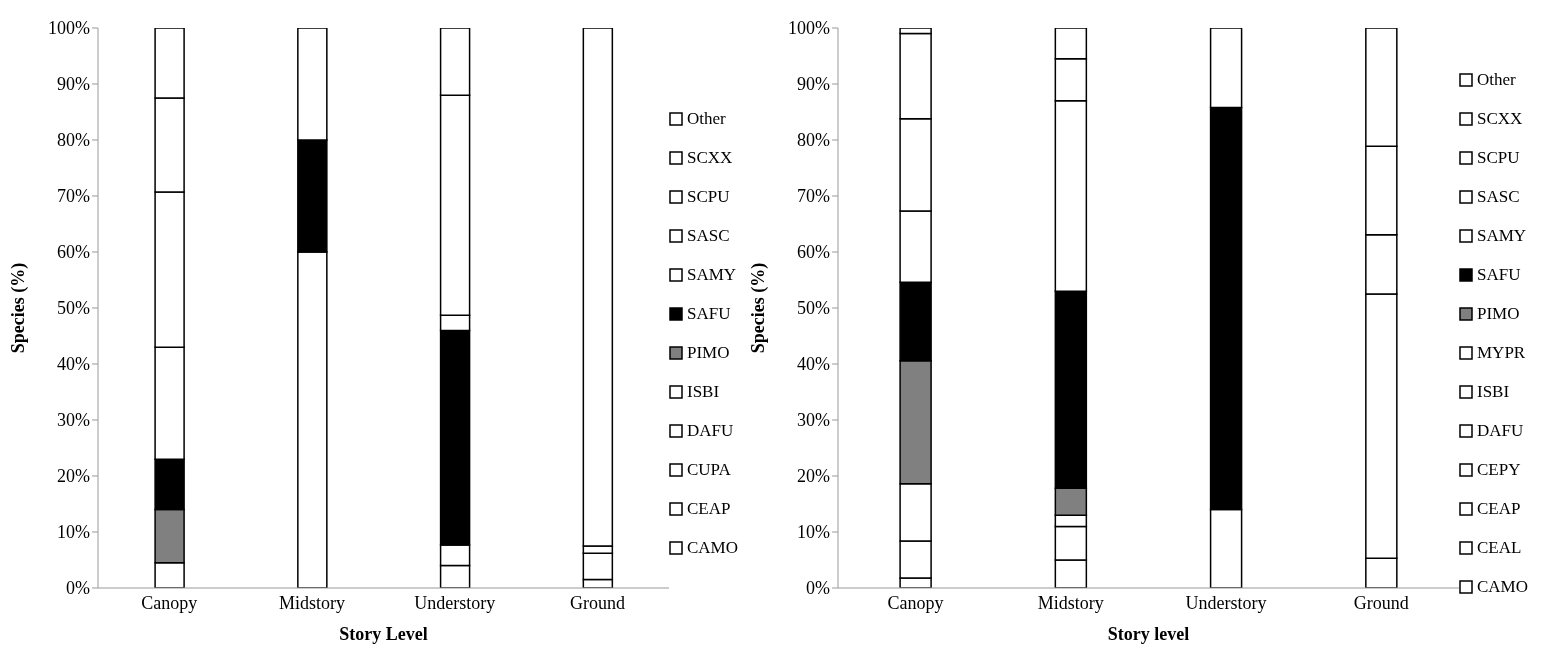  Describe the element at coordinates (1498, 469) in the screenshot. I see `legend-label: CEPY` at that location.